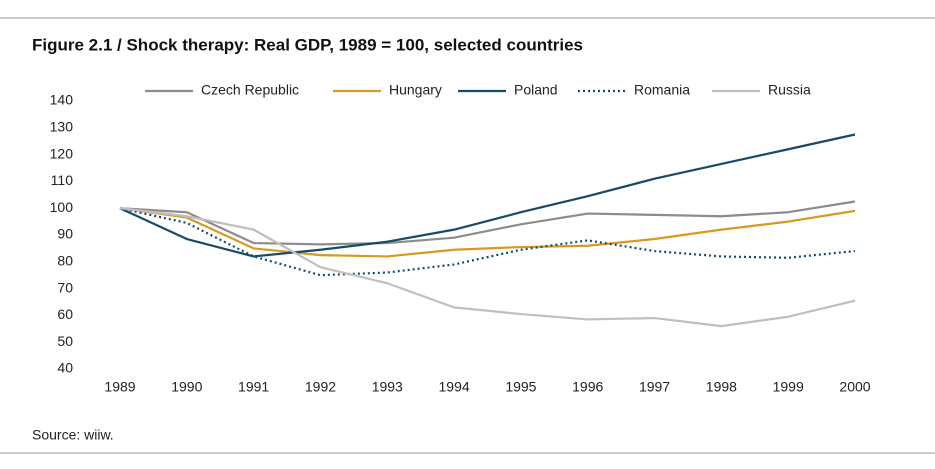 The width and height of the screenshot is (935, 469). Describe the element at coordinates (65, 314) in the screenshot. I see `y-tick-label: 60` at that location.